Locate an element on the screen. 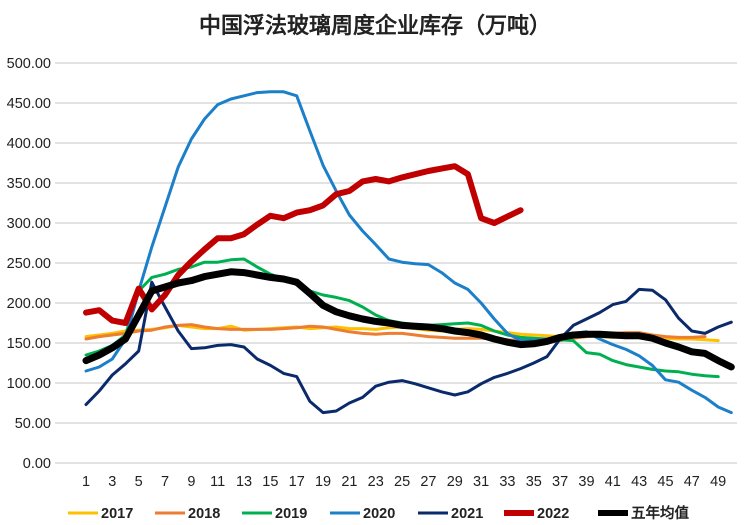  legend-label: 2021 is located at coordinates (467, 514).